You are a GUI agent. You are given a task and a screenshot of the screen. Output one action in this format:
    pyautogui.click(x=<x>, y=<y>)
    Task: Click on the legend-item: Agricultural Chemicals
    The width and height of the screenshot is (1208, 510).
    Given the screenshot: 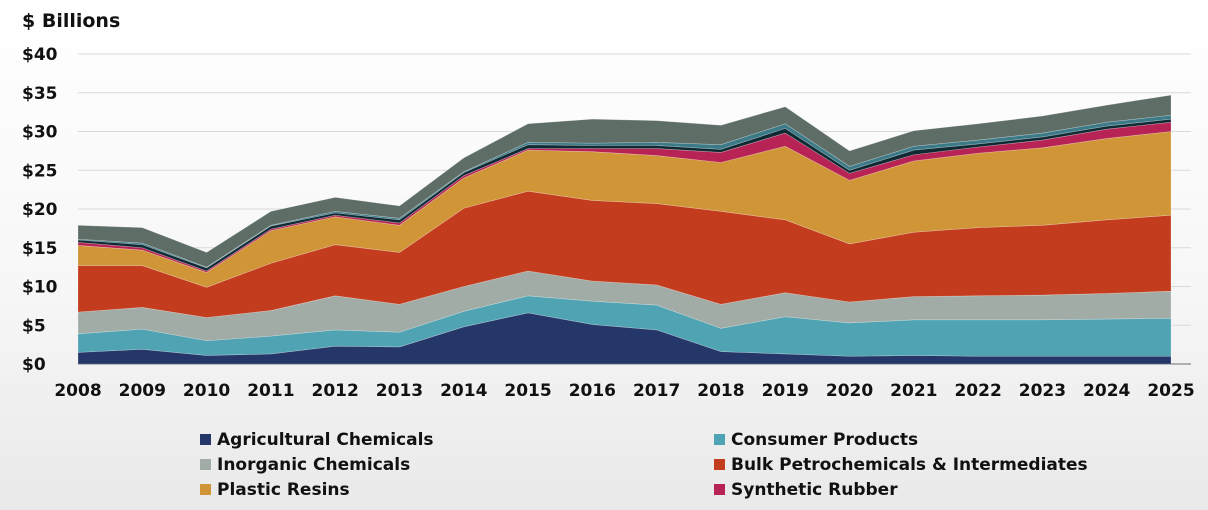 What is the action you would take?
    pyautogui.click(x=457, y=439)
    